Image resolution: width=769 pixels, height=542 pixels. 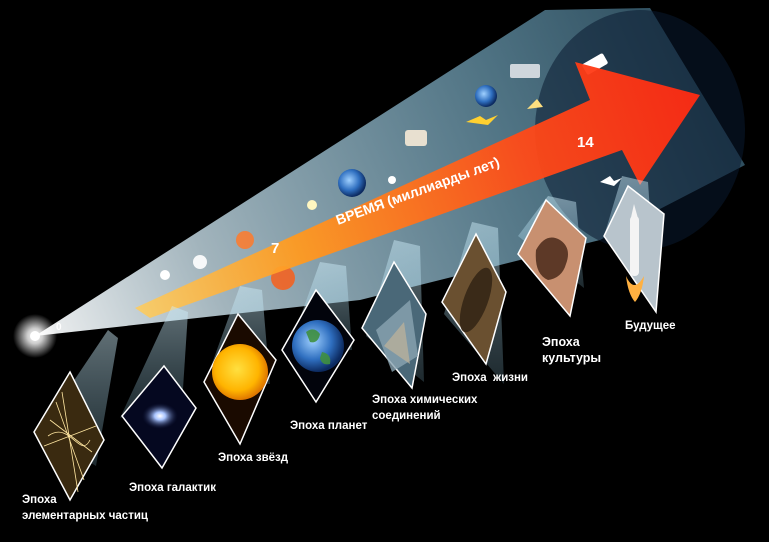 I want to click on sun-icon, so click(x=240, y=372).